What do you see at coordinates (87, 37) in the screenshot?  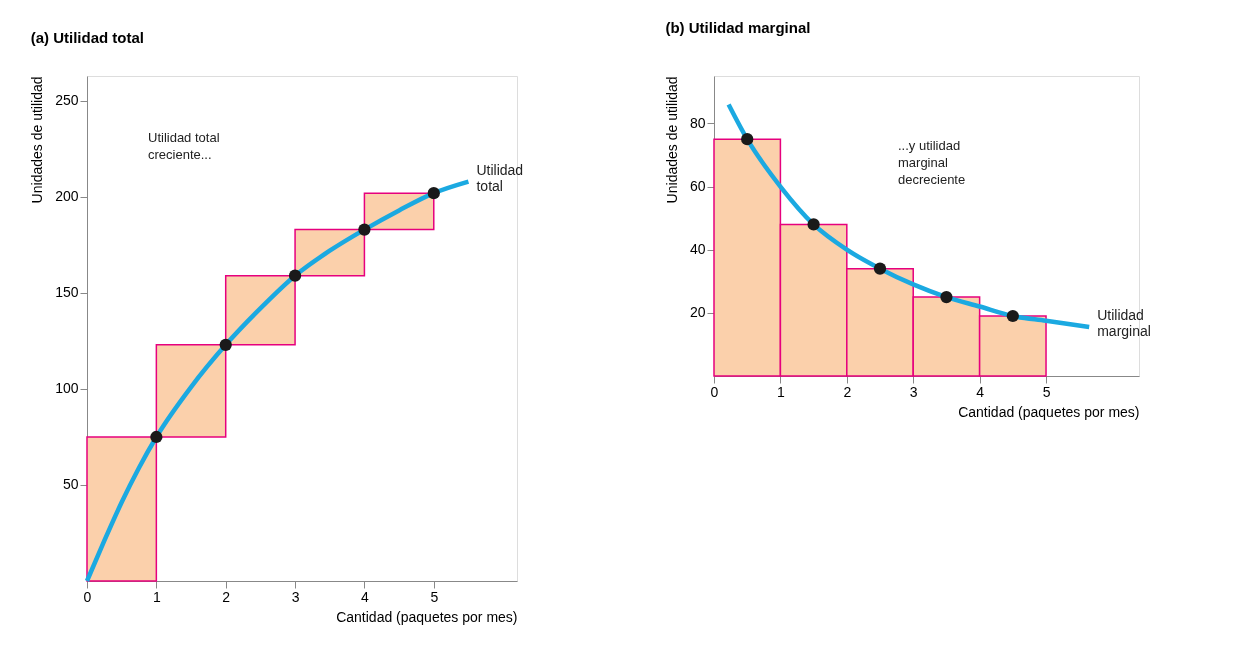 I see `chart-title: (a) Utilidad total` at bounding box center [87, 37].